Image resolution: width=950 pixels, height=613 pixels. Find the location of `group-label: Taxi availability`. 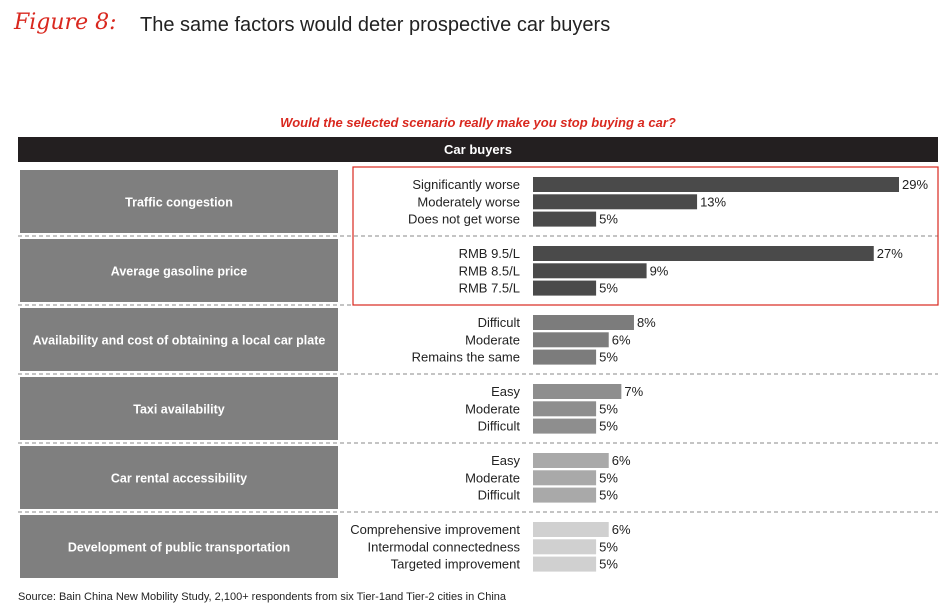

group-label: Taxi availability is located at coordinates (179, 410).